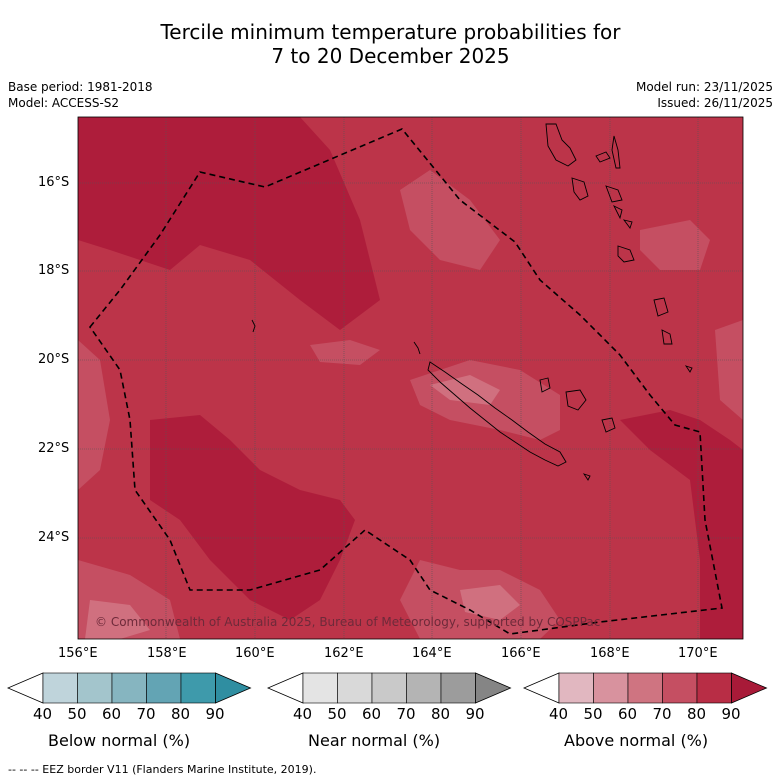 The height and width of the screenshot is (781, 781). I want to click on issued-date: Issued: 26/11/2025, so click(715, 103).